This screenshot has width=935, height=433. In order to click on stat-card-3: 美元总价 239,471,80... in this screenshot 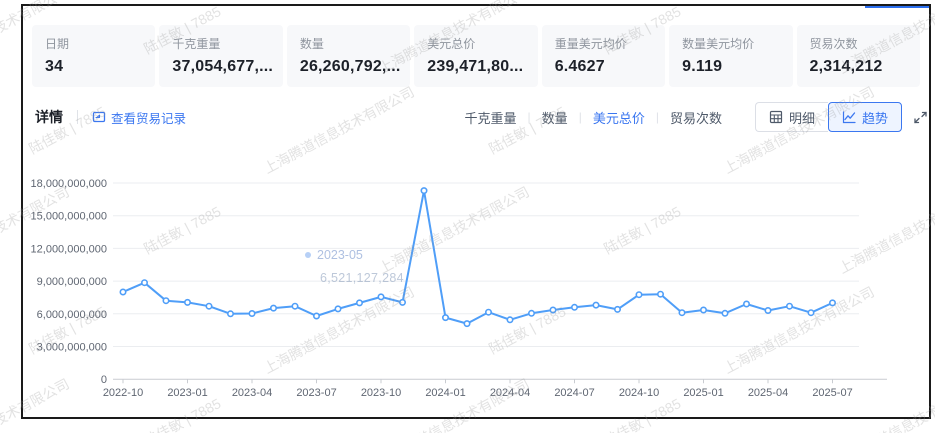, I will do `click(476, 56)`.